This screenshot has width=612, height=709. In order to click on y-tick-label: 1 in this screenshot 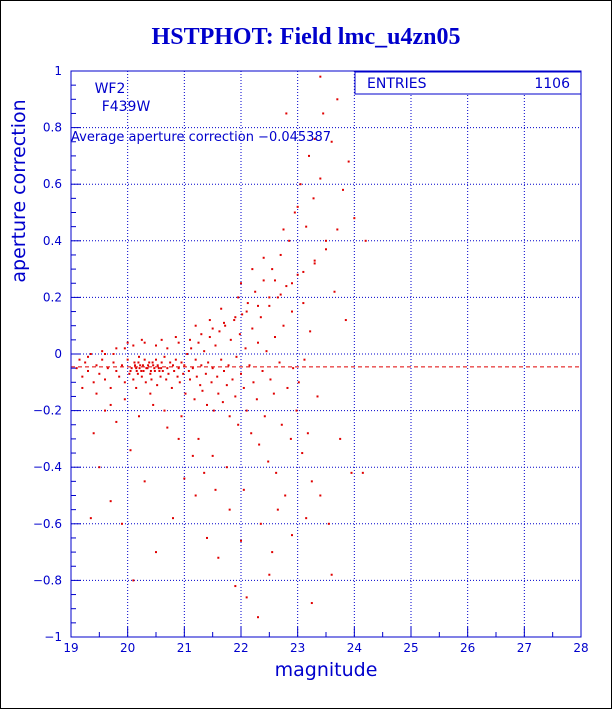, I will do `click(58, 71)`.